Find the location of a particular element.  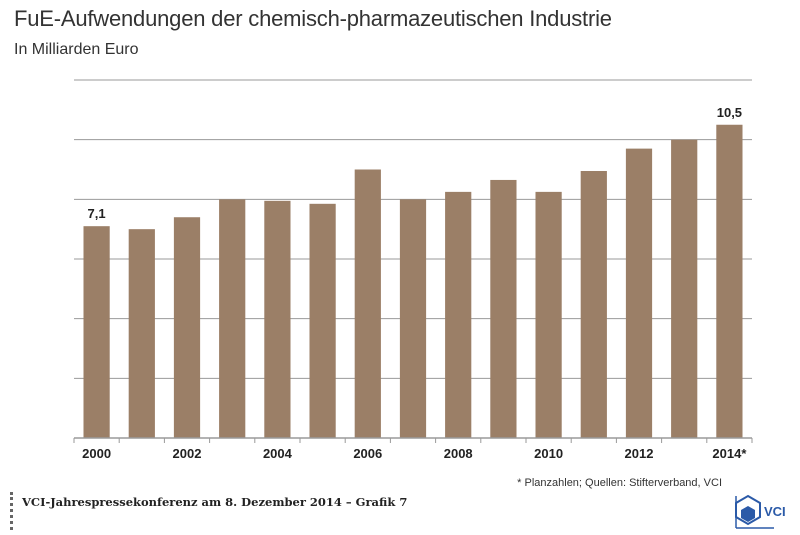

x-tick-label: 2010 is located at coordinates (548, 453).